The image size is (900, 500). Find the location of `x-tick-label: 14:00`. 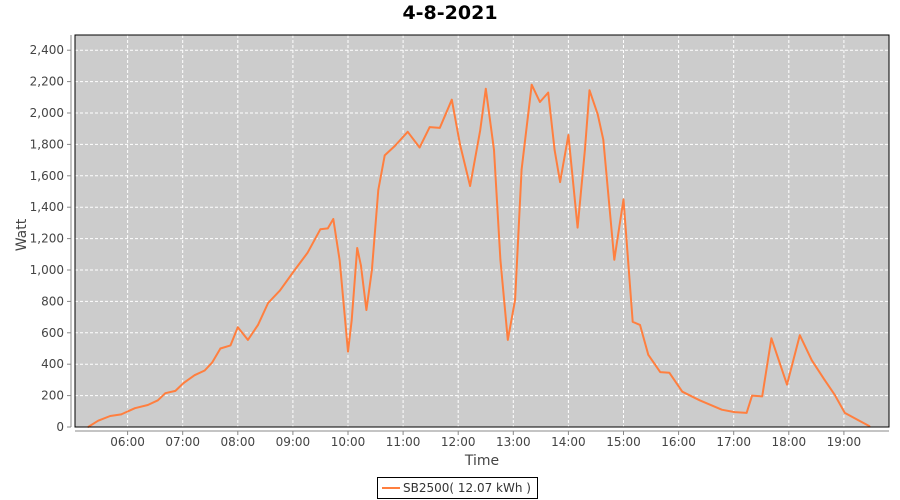

x-tick-label: 14:00 is located at coordinates (568, 442).